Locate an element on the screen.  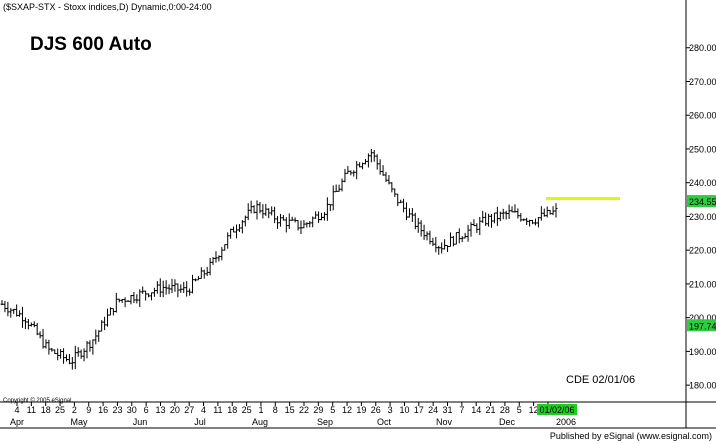
marker-price-box is located at coordinates (701, 325).